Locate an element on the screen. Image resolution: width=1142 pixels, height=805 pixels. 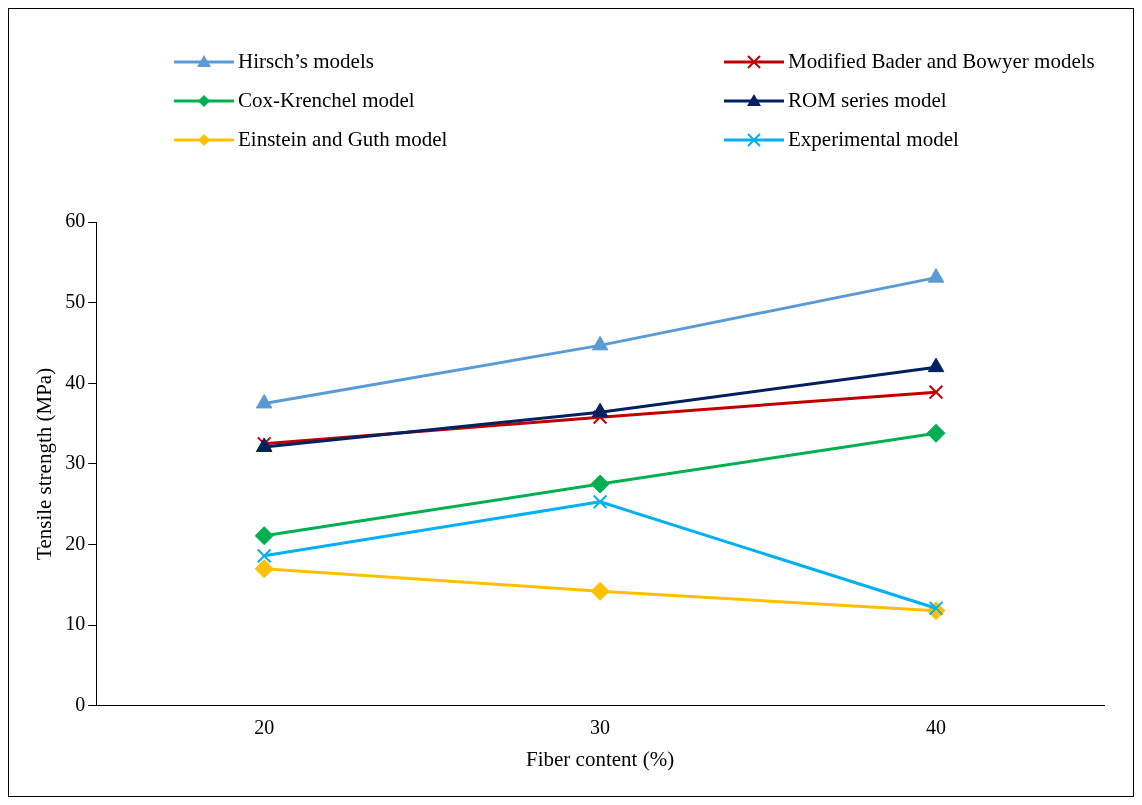
y-tick-label: 10 is located at coordinates (75, 623).